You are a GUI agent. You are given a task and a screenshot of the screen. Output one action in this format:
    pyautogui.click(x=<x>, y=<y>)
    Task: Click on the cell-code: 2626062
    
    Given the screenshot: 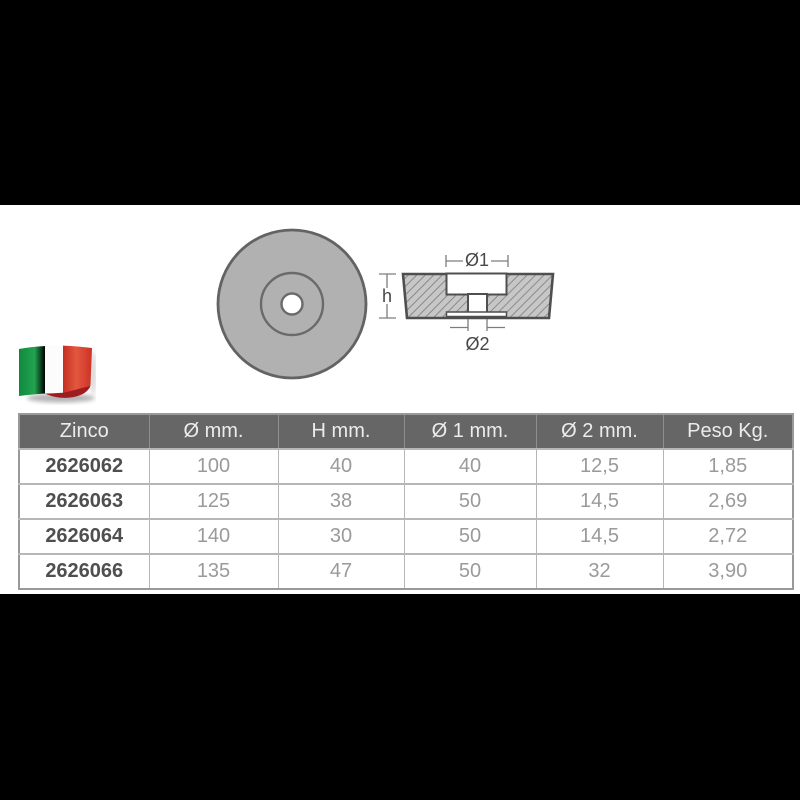 What is the action you would take?
    pyautogui.click(x=84, y=466)
    